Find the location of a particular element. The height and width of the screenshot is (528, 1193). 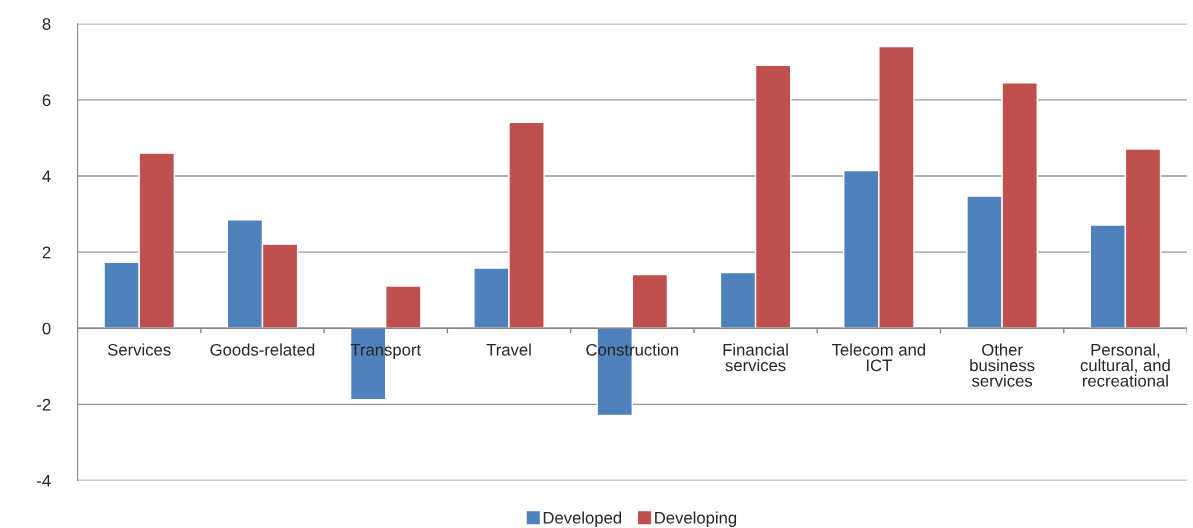

y-tick-label: 8 is located at coordinates (46, 24).